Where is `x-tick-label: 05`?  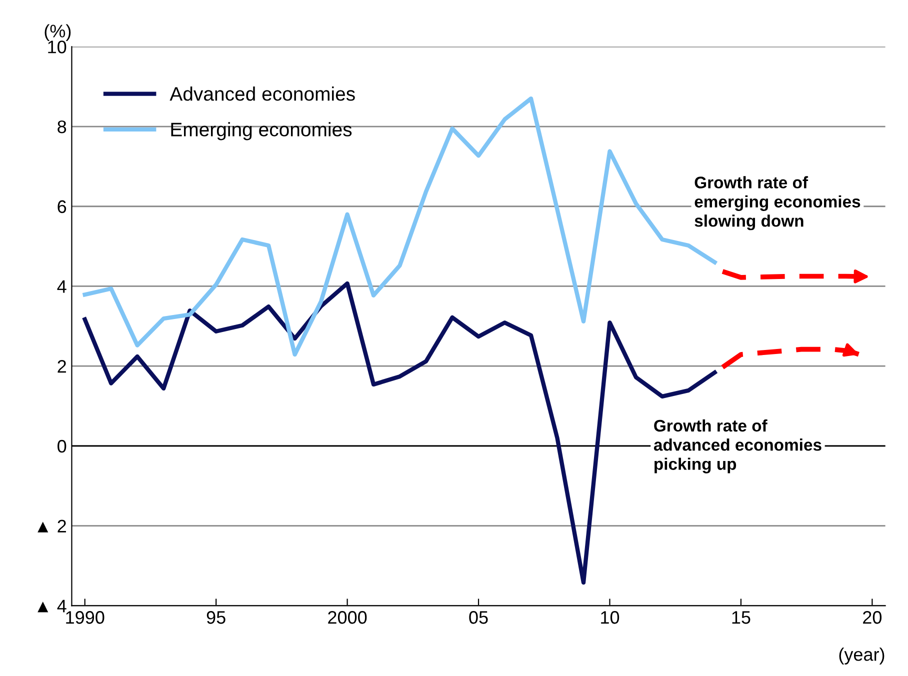 x-tick-label: 05 is located at coordinates (478, 617).